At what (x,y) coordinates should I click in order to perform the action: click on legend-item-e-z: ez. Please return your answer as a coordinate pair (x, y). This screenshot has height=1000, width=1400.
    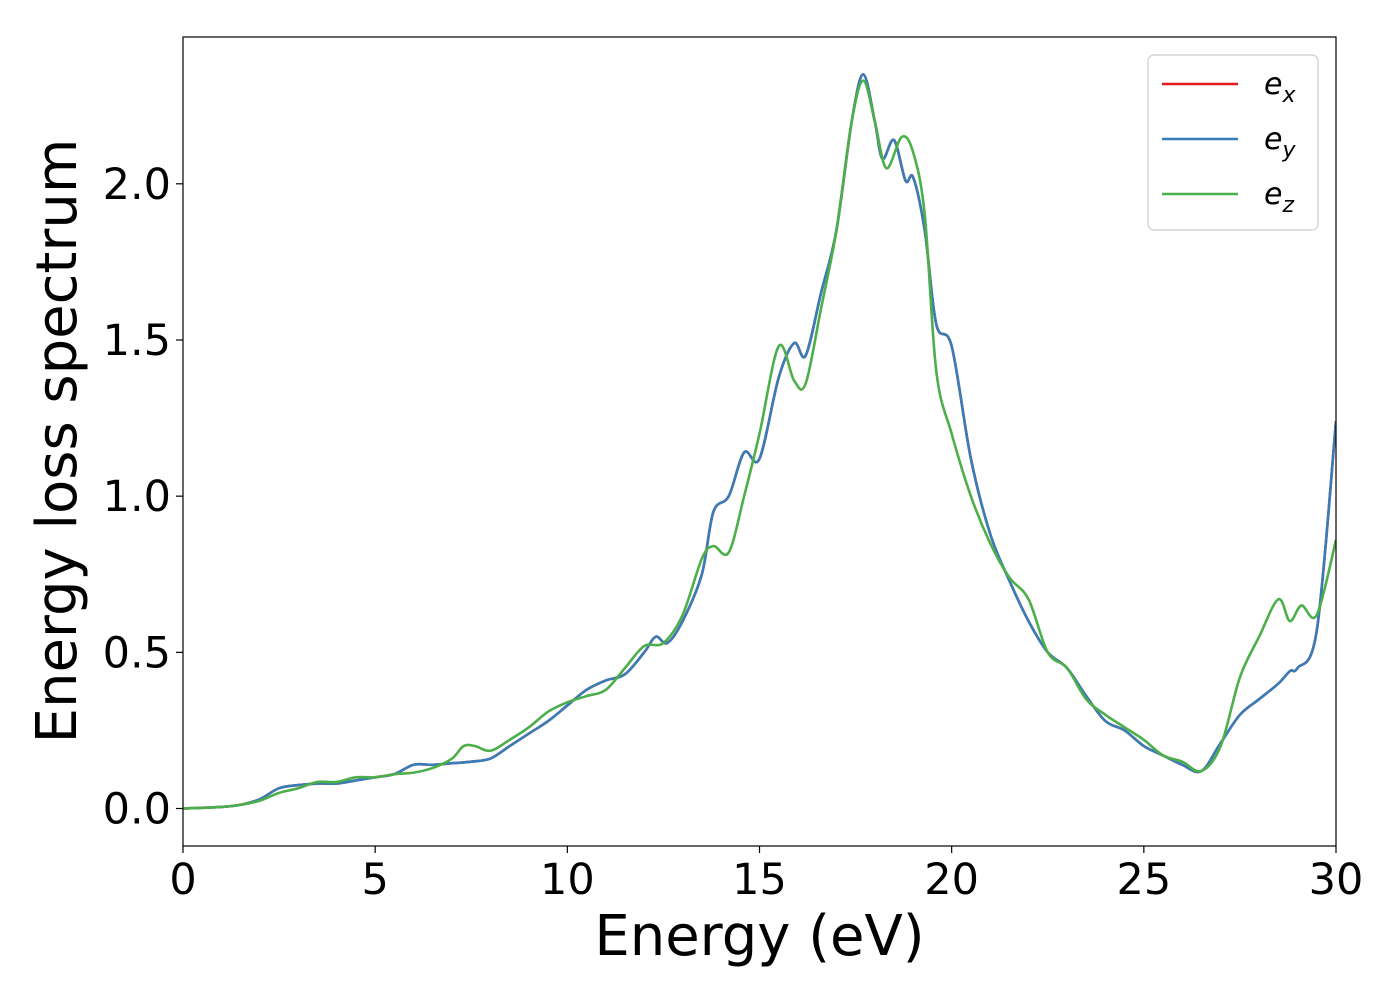
    Looking at the image, I should click on (1228, 197).